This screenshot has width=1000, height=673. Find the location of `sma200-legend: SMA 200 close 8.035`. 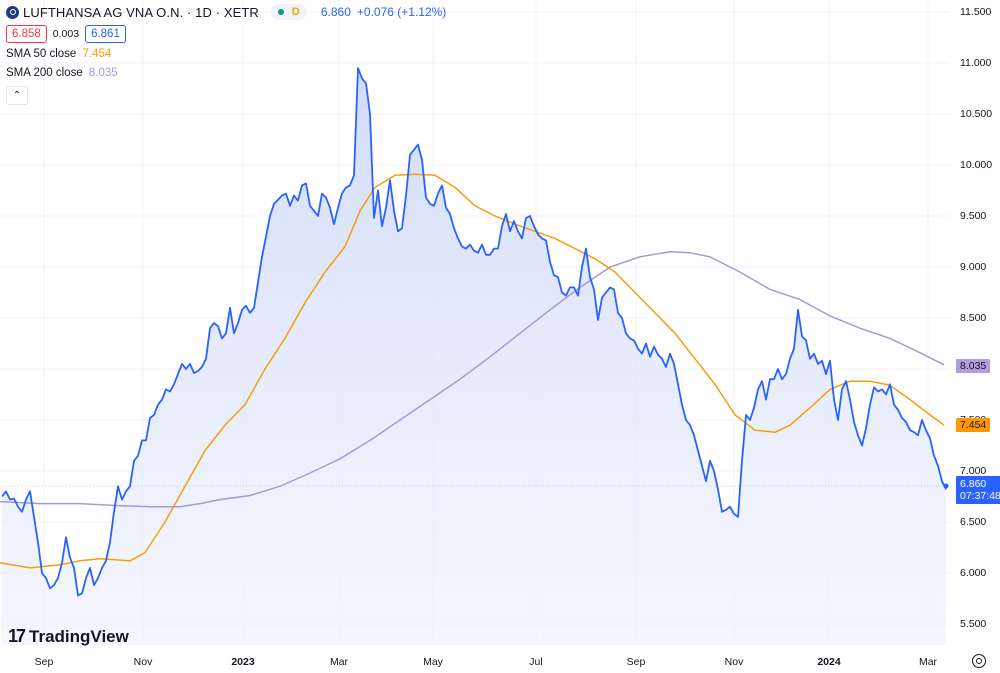

sma200-legend: SMA 200 close 8.035 is located at coordinates (226, 74).